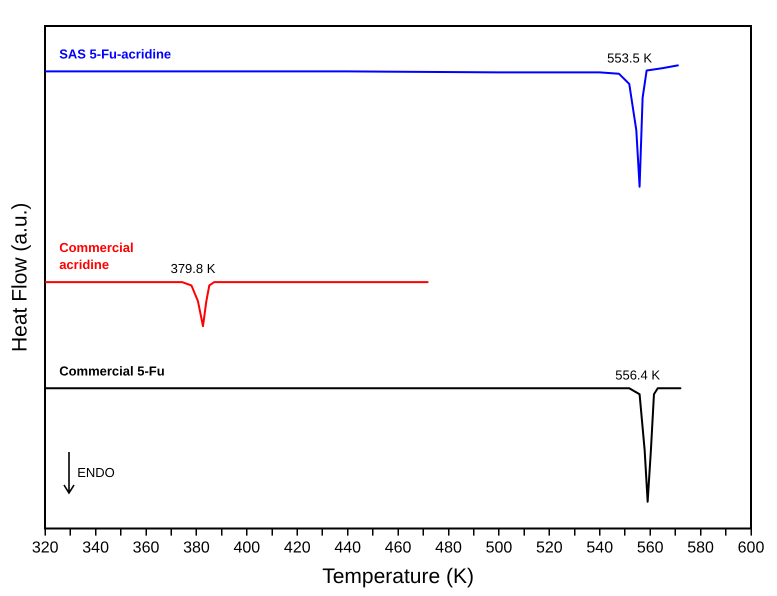 This screenshot has height=596, width=777. Describe the element at coordinates (398, 576) in the screenshot. I see `x-axis-title: Temperature (K)` at that location.